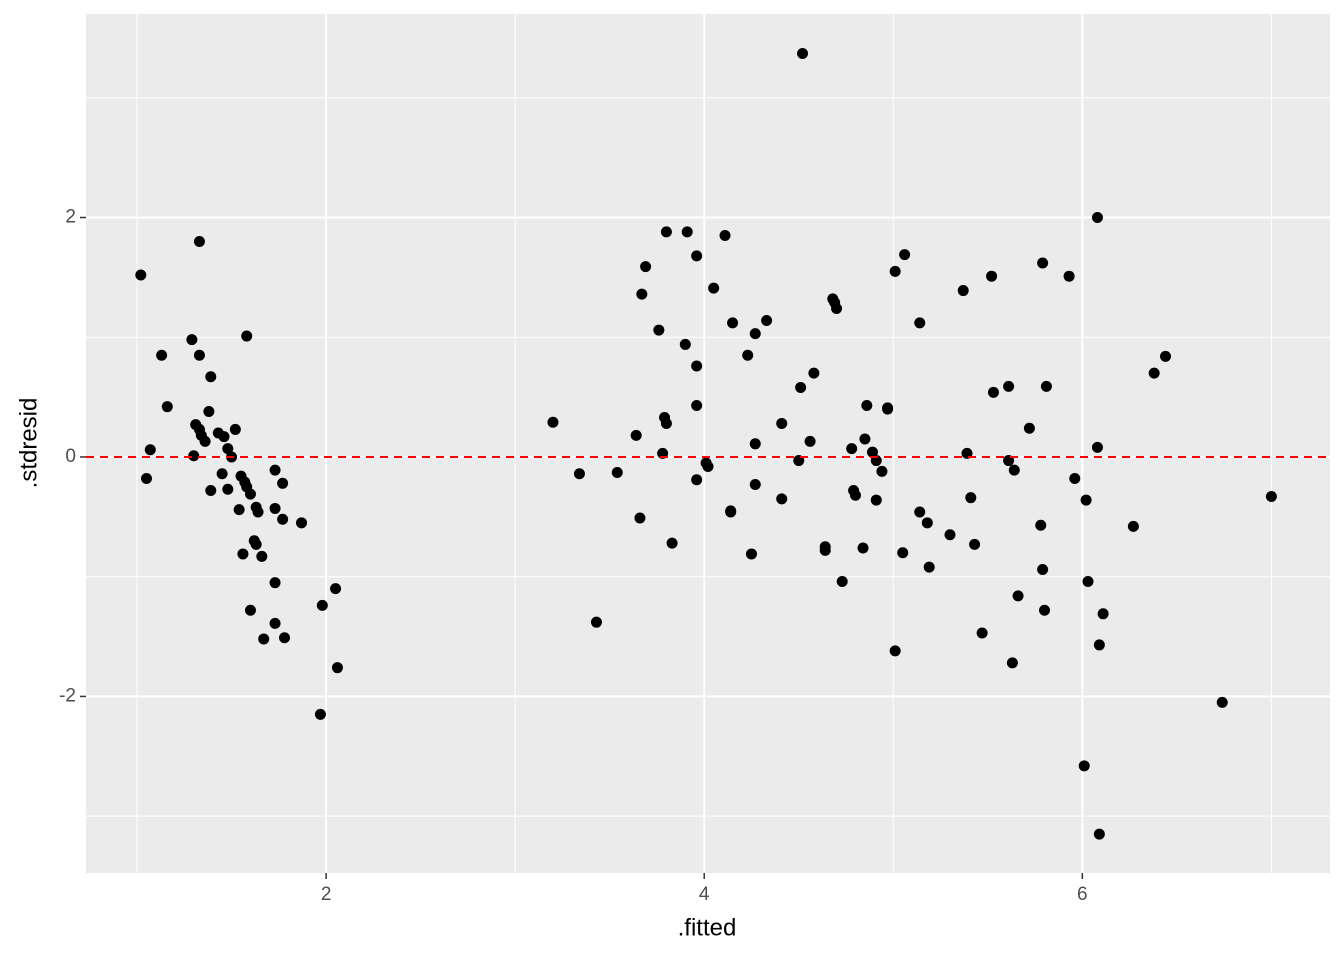 The height and width of the screenshot is (960, 1344). What do you see at coordinates (28, 443) in the screenshot?
I see `y-axis-label: .stdresid` at bounding box center [28, 443].